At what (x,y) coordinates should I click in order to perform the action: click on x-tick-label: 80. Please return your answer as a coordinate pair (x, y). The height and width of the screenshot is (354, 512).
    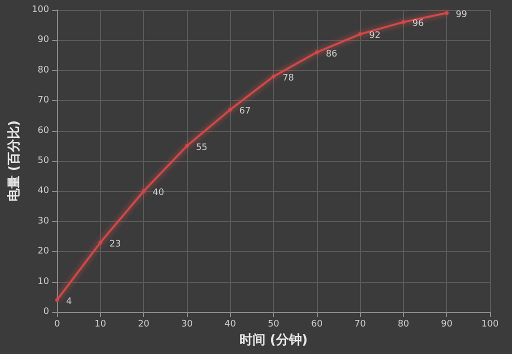
    Looking at the image, I should click on (404, 325).